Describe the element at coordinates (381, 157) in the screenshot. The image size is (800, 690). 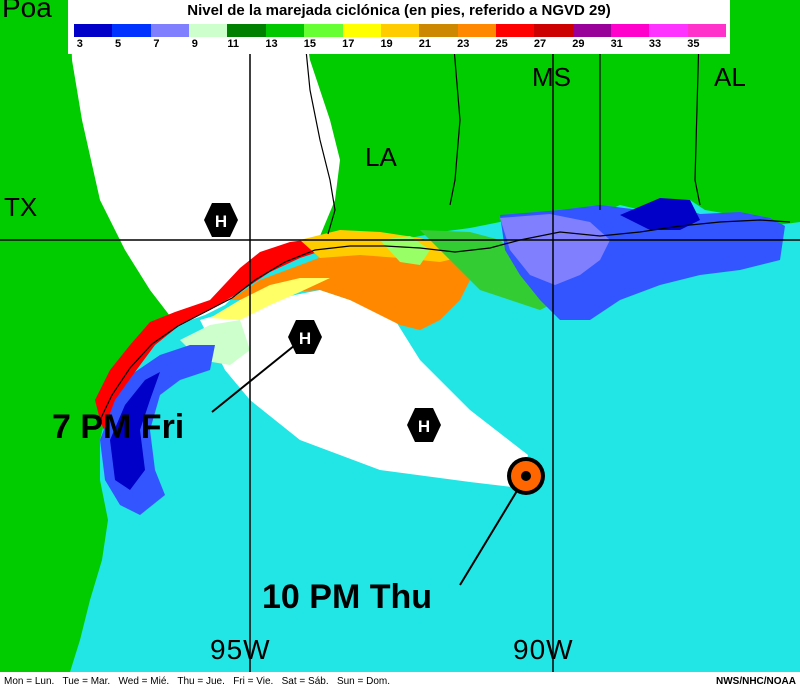
I see `state-label-la: LA` at that location.